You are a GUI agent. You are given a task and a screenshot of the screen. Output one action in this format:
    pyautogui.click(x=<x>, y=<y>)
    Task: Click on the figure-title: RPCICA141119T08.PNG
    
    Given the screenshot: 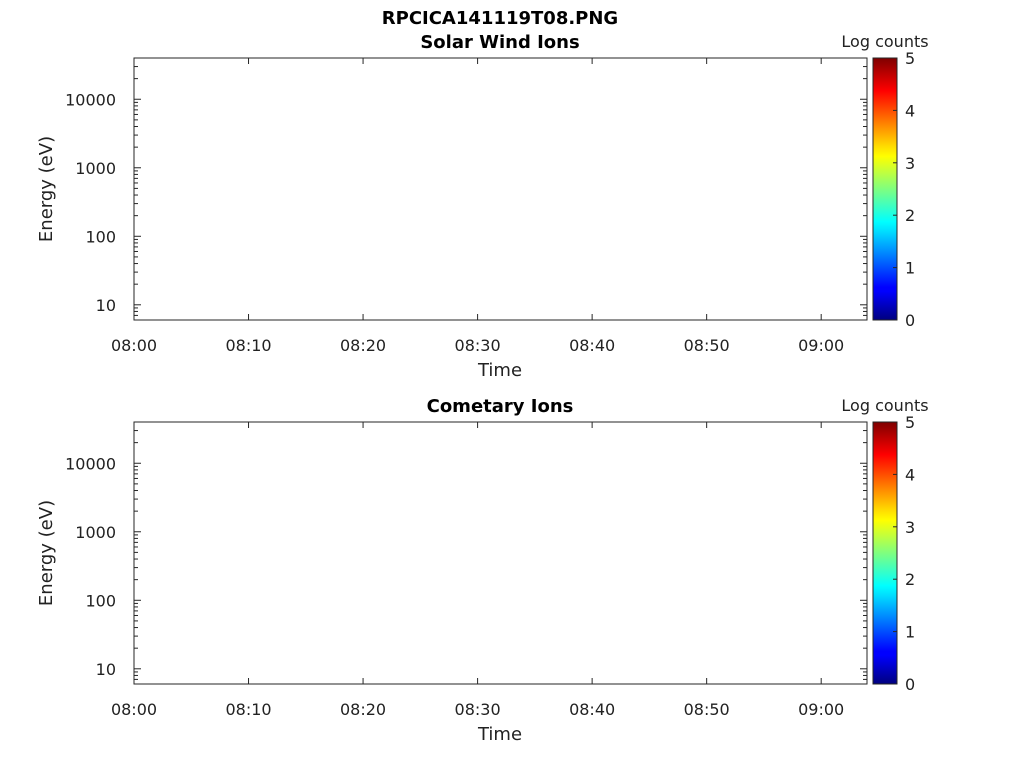 What is the action you would take?
    pyautogui.click(x=500, y=18)
    